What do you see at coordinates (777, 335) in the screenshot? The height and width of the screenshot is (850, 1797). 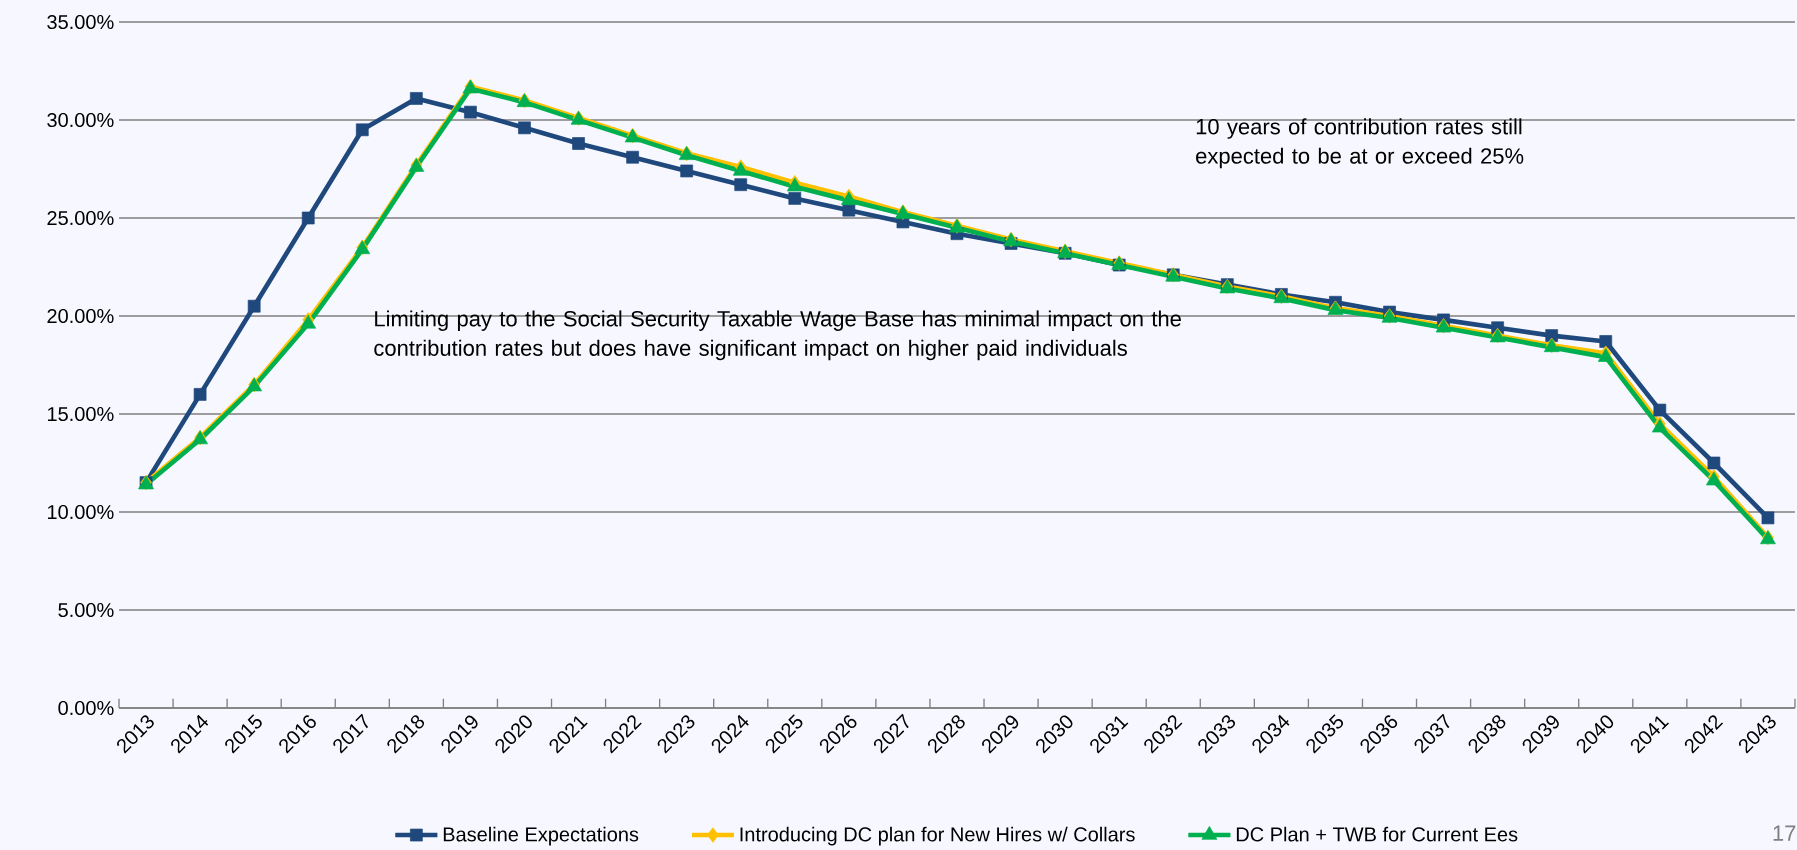 I see `annotation: Limiting pay to the Social Security Taxable Wage Base has minimal impact on the contribution rates but does have significant impact on higher paid individuals` at bounding box center [777, 335].